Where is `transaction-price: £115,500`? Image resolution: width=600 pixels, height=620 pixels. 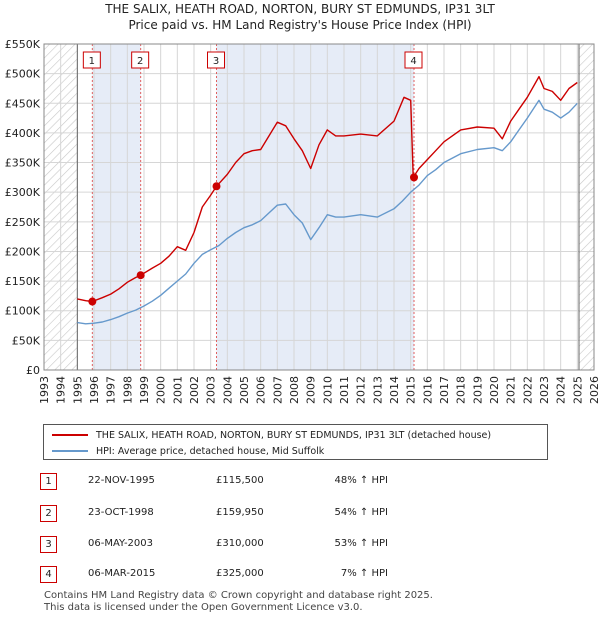
transaction-price: £115,500 is located at coordinates (240, 480).